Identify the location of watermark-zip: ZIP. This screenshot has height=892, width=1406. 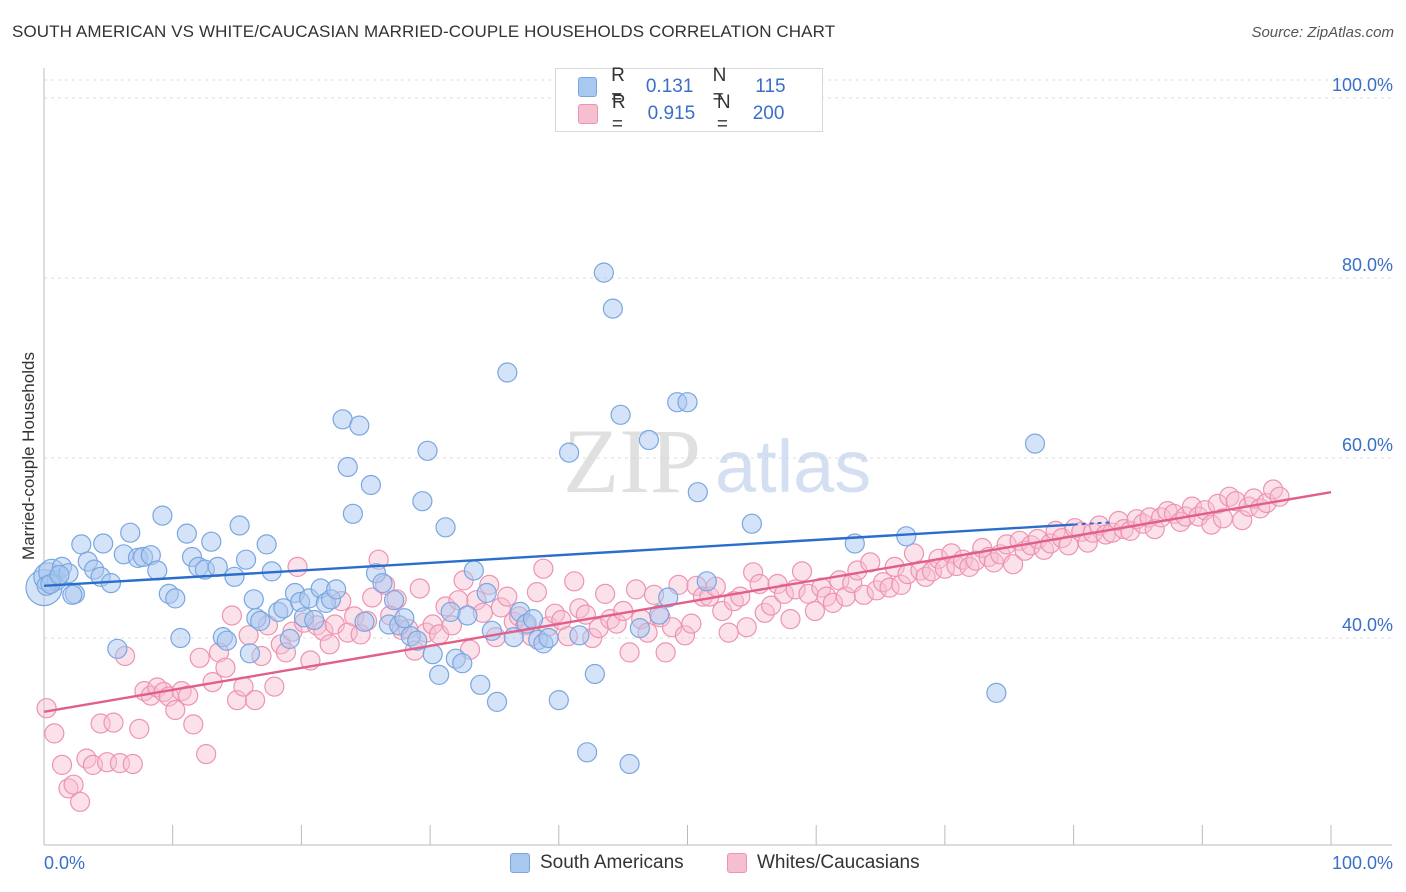
(632, 461).